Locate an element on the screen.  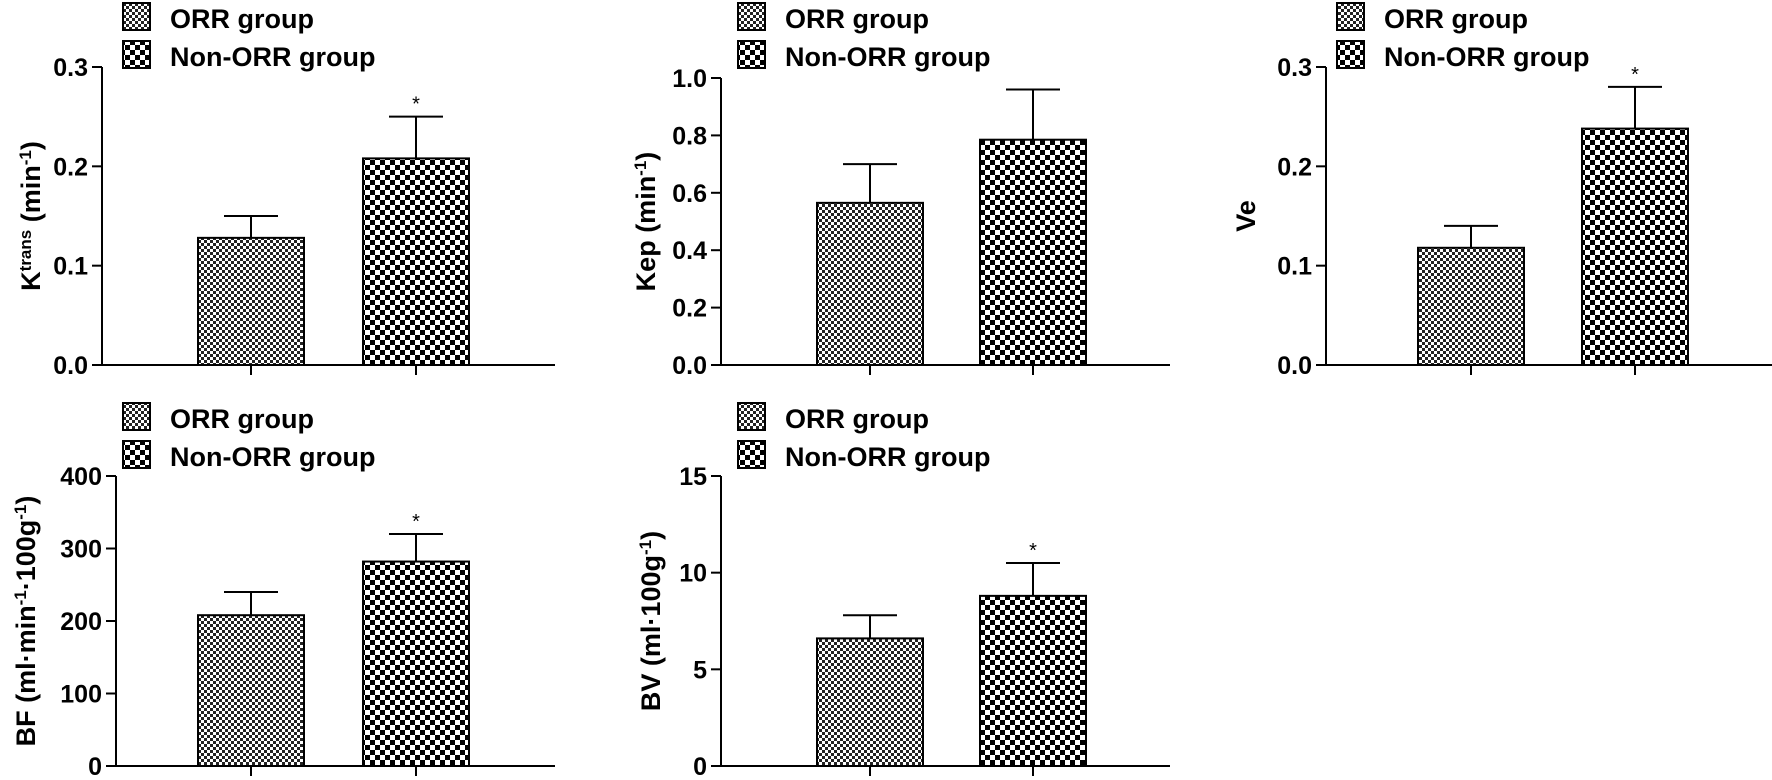
y-tick-label: 15 is located at coordinates (693, 477).